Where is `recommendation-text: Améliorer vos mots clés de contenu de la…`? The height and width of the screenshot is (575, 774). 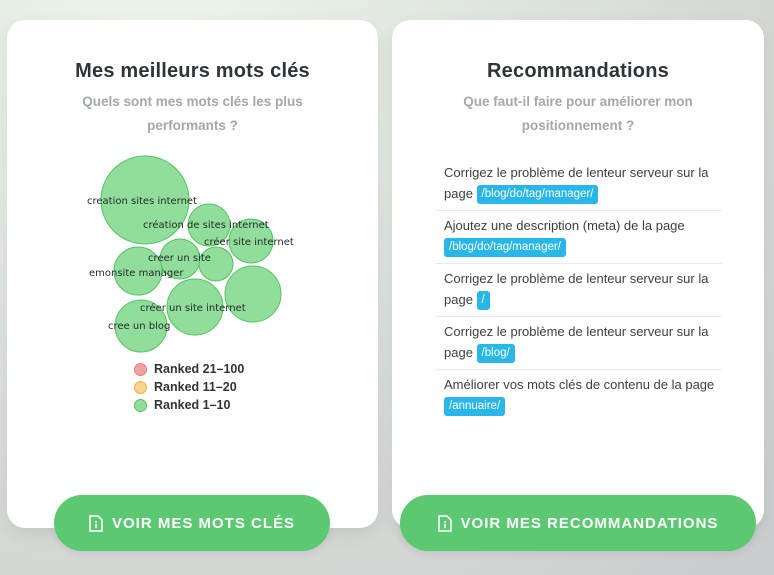 recommendation-text: Améliorer vos mots clés de contenu de la… is located at coordinates (579, 385).